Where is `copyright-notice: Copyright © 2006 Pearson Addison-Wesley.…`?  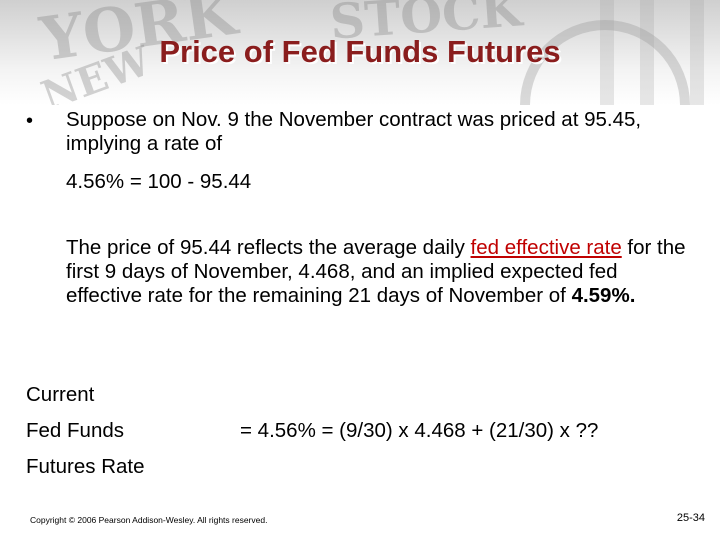 copyright-notice: Copyright © 2006 Pearson Addison-Wesley.… is located at coordinates (149, 520).